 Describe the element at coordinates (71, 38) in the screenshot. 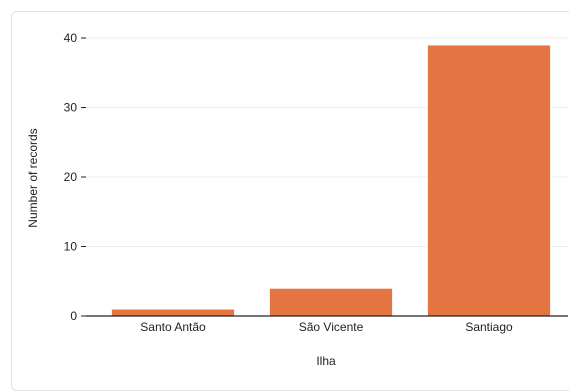

I see `y-tick-label: 40` at that location.